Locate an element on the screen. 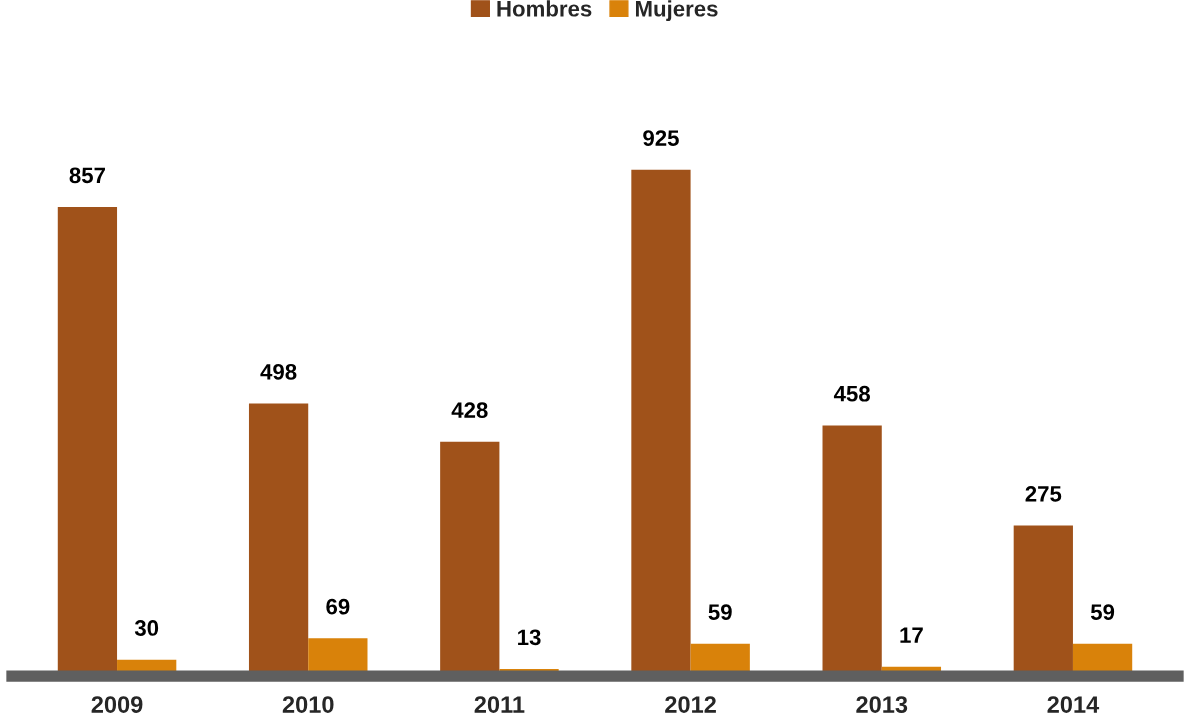 The width and height of the screenshot is (1190, 727). x-tick-label: 2009 is located at coordinates (117, 704).